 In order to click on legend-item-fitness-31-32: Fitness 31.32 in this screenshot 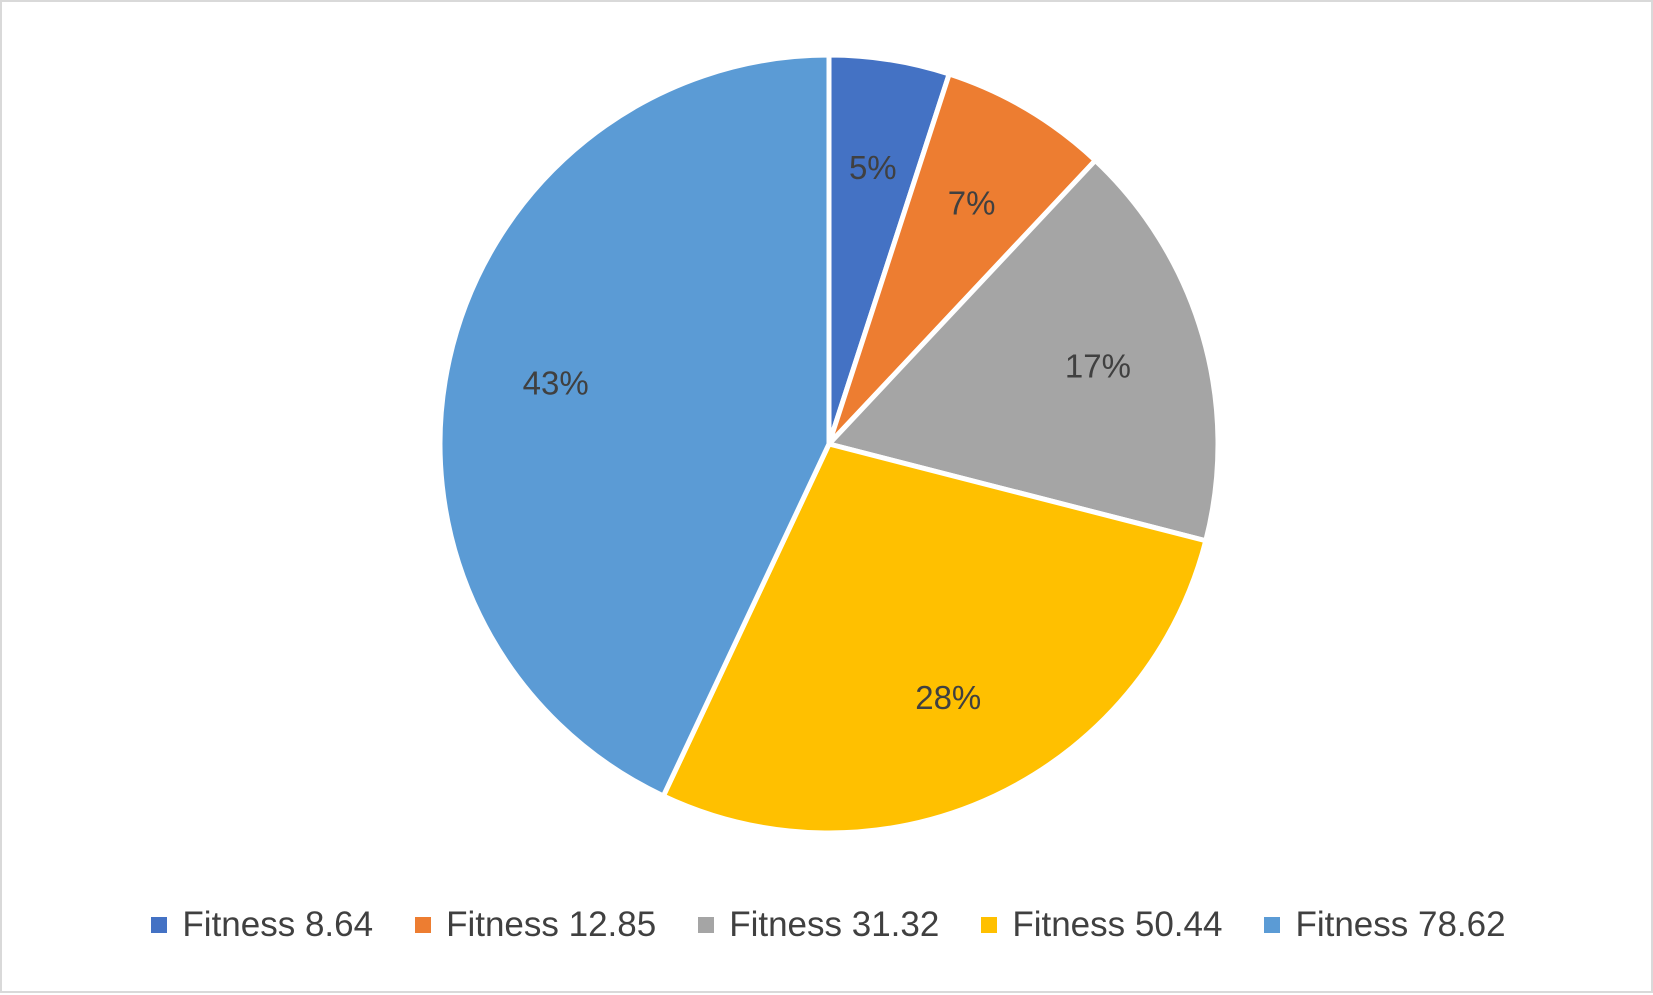, I will do `click(818, 925)`.